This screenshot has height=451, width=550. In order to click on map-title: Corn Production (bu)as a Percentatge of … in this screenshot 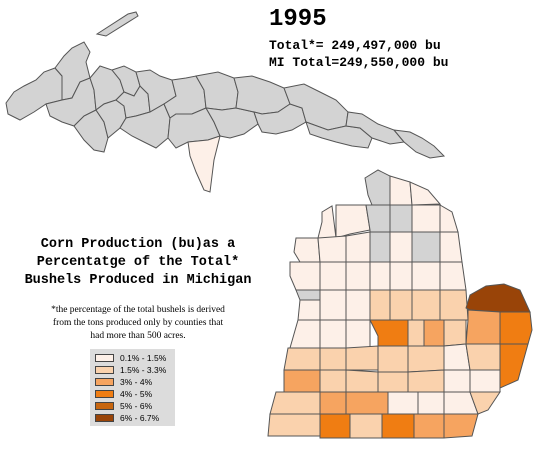, I will do `click(138, 263)`.